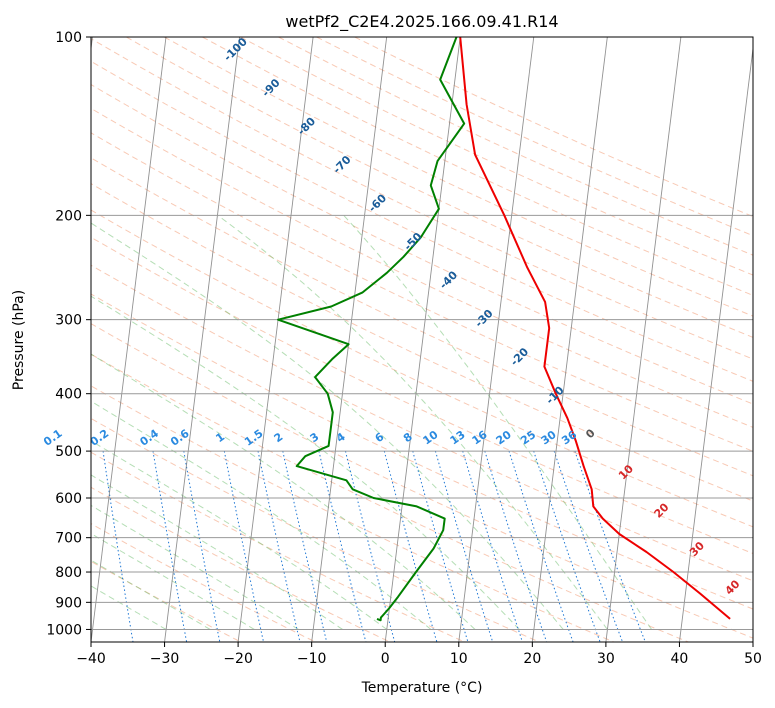 The image size is (775, 708). What do you see at coordinates (180, 438) in the screenshot?
I see `mixing-ratio-label: 0.6` at bounding box center [180, 438].